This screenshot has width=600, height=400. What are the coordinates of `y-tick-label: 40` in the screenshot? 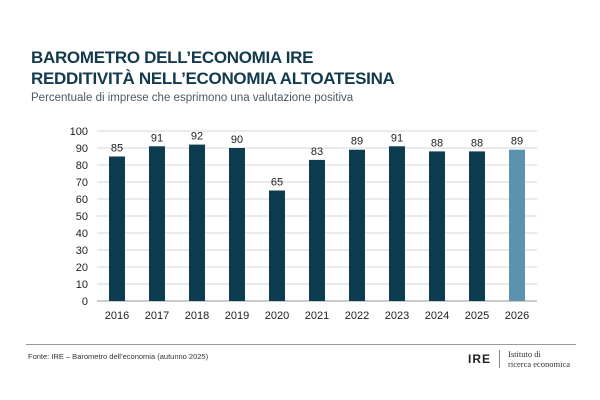 It's located at (82, 234).